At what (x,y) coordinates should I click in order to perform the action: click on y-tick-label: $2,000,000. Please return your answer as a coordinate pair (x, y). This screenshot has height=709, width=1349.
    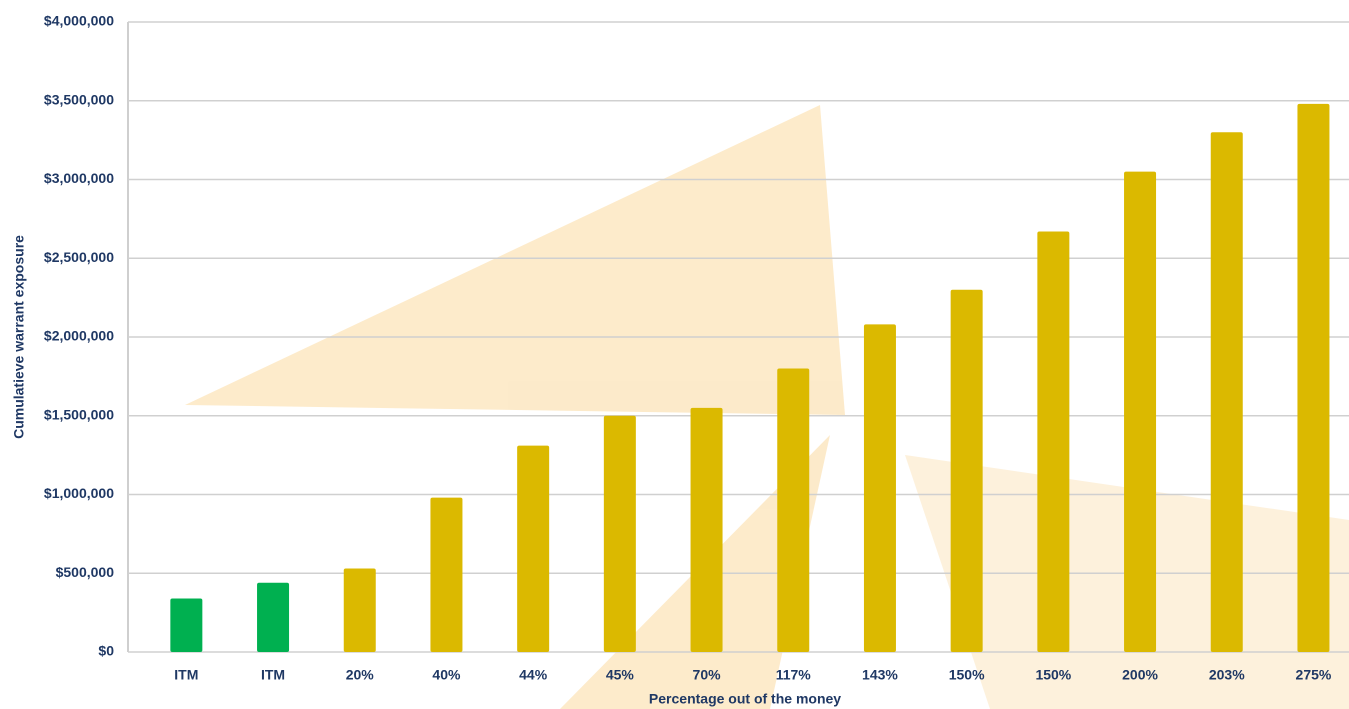
    Looking at the image, I should click on (79, 336).